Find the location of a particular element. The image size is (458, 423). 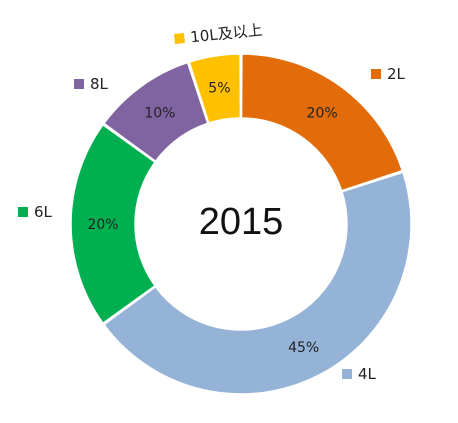

slice-1-2l is located at coordinates (322, 122).